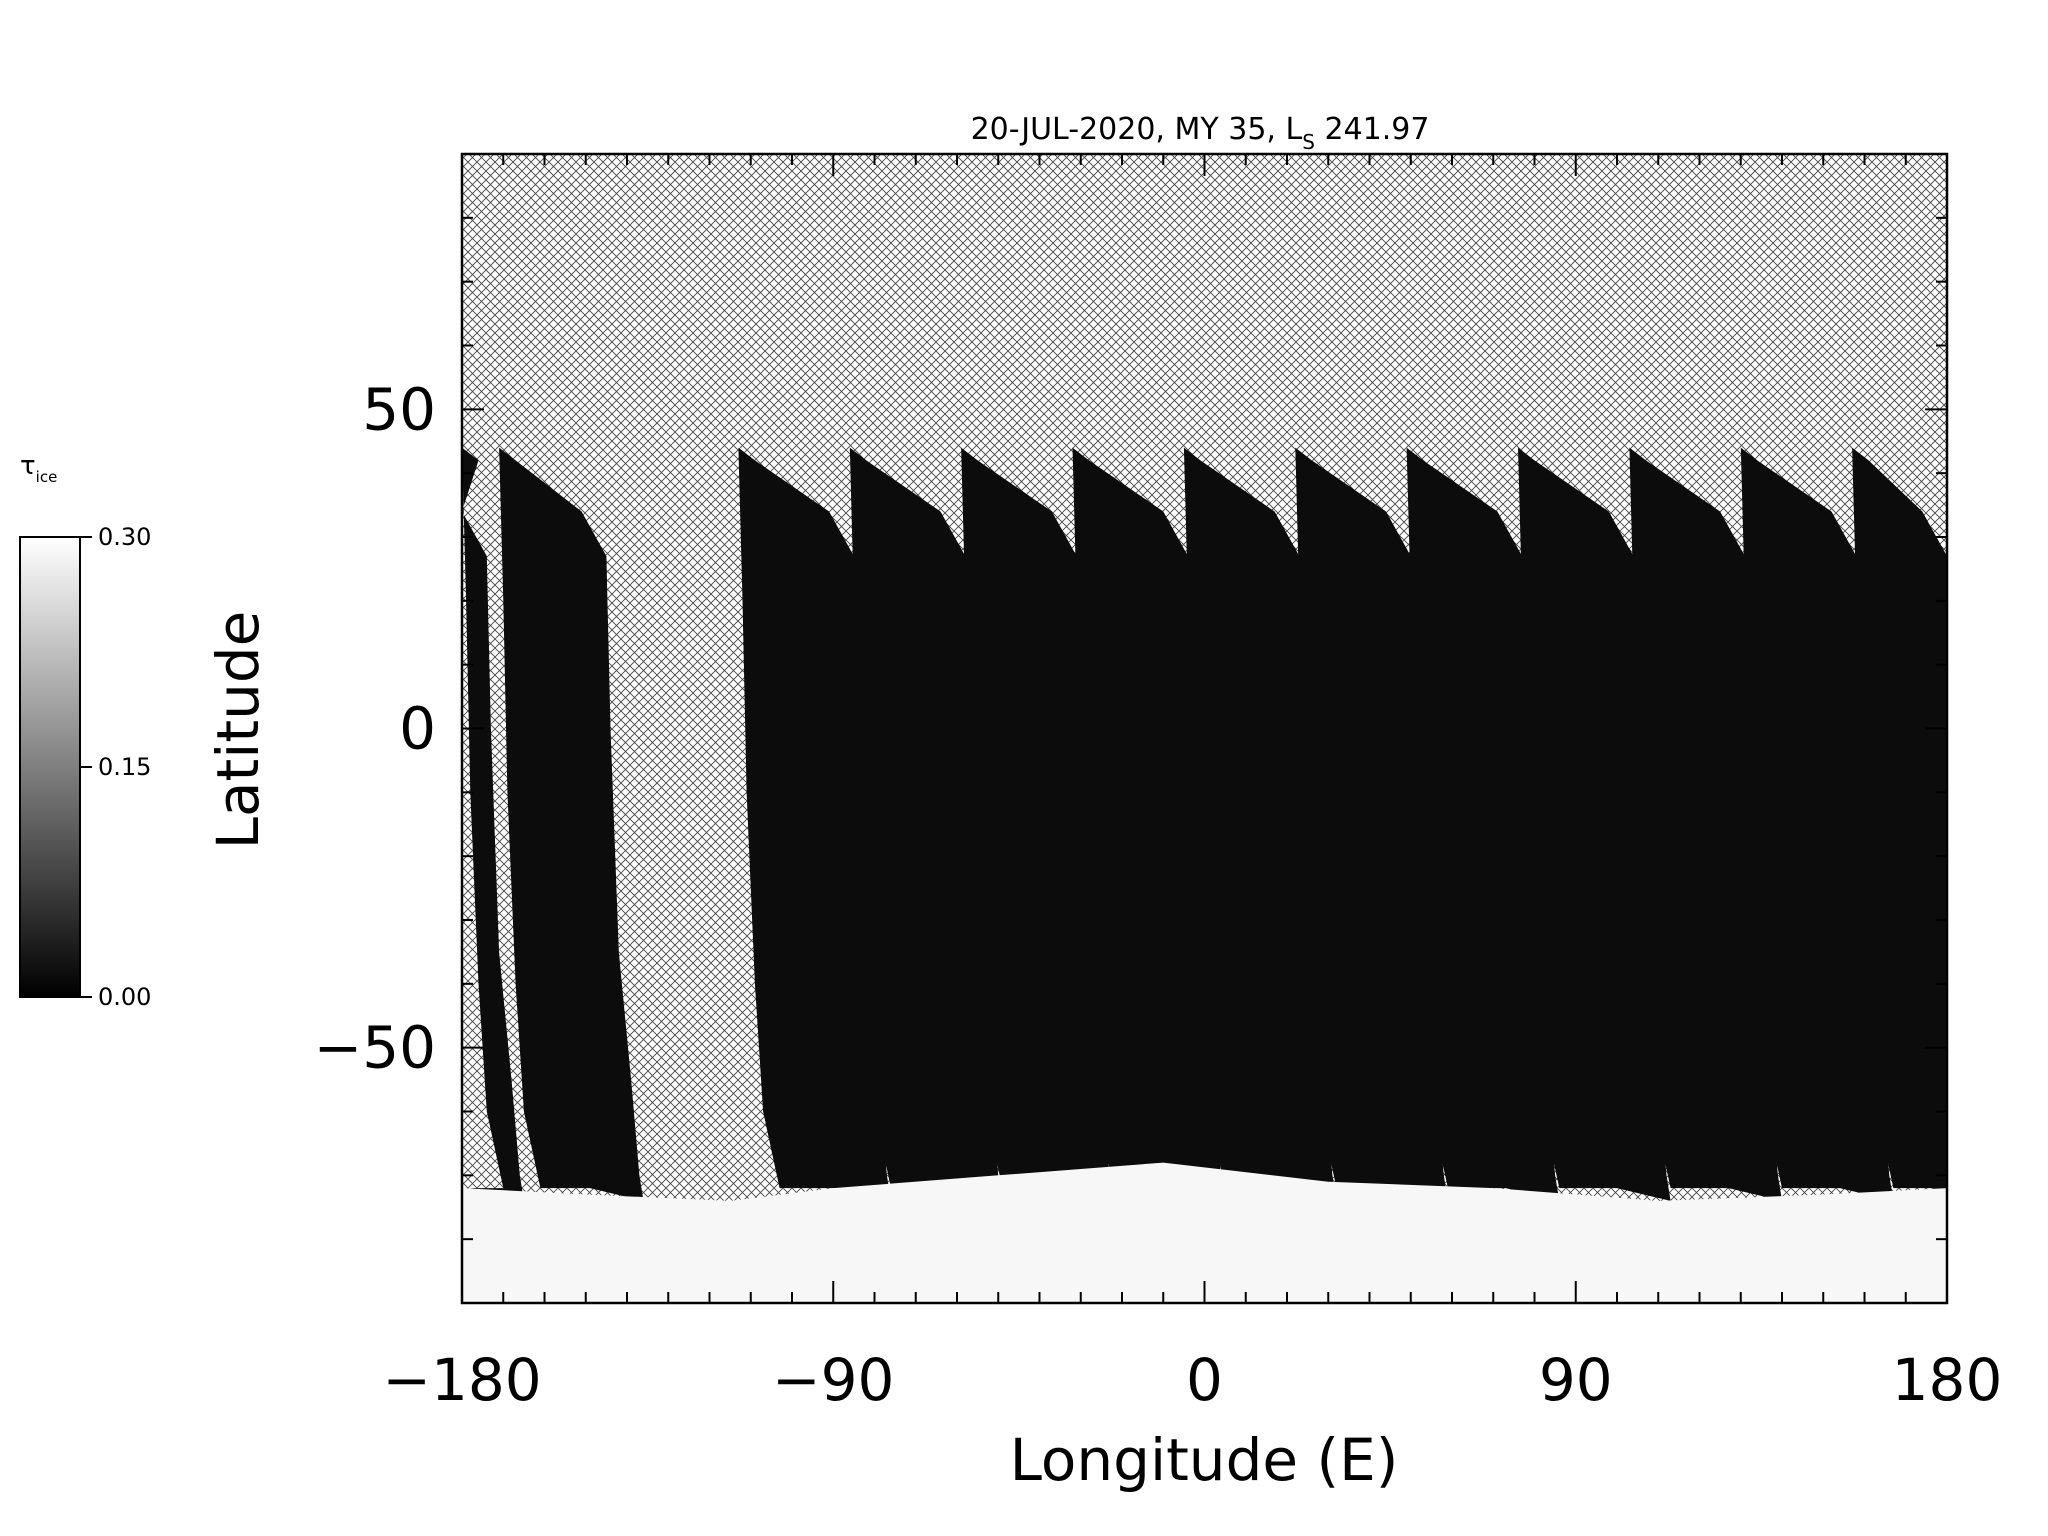  Describe the element at coordinates (1372, 129) in the screenshot. I see `title-suffix: 241.97` at that location.